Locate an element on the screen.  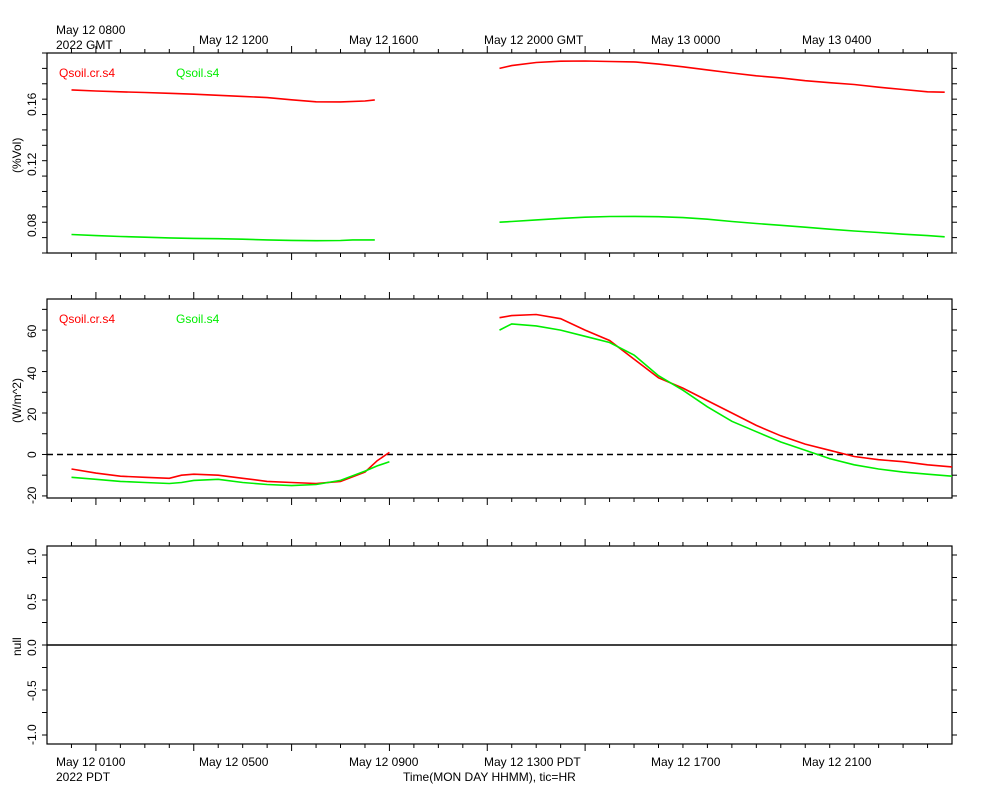
pdt-tick-label: May 12 0500 is located at coordinates (234, 762).